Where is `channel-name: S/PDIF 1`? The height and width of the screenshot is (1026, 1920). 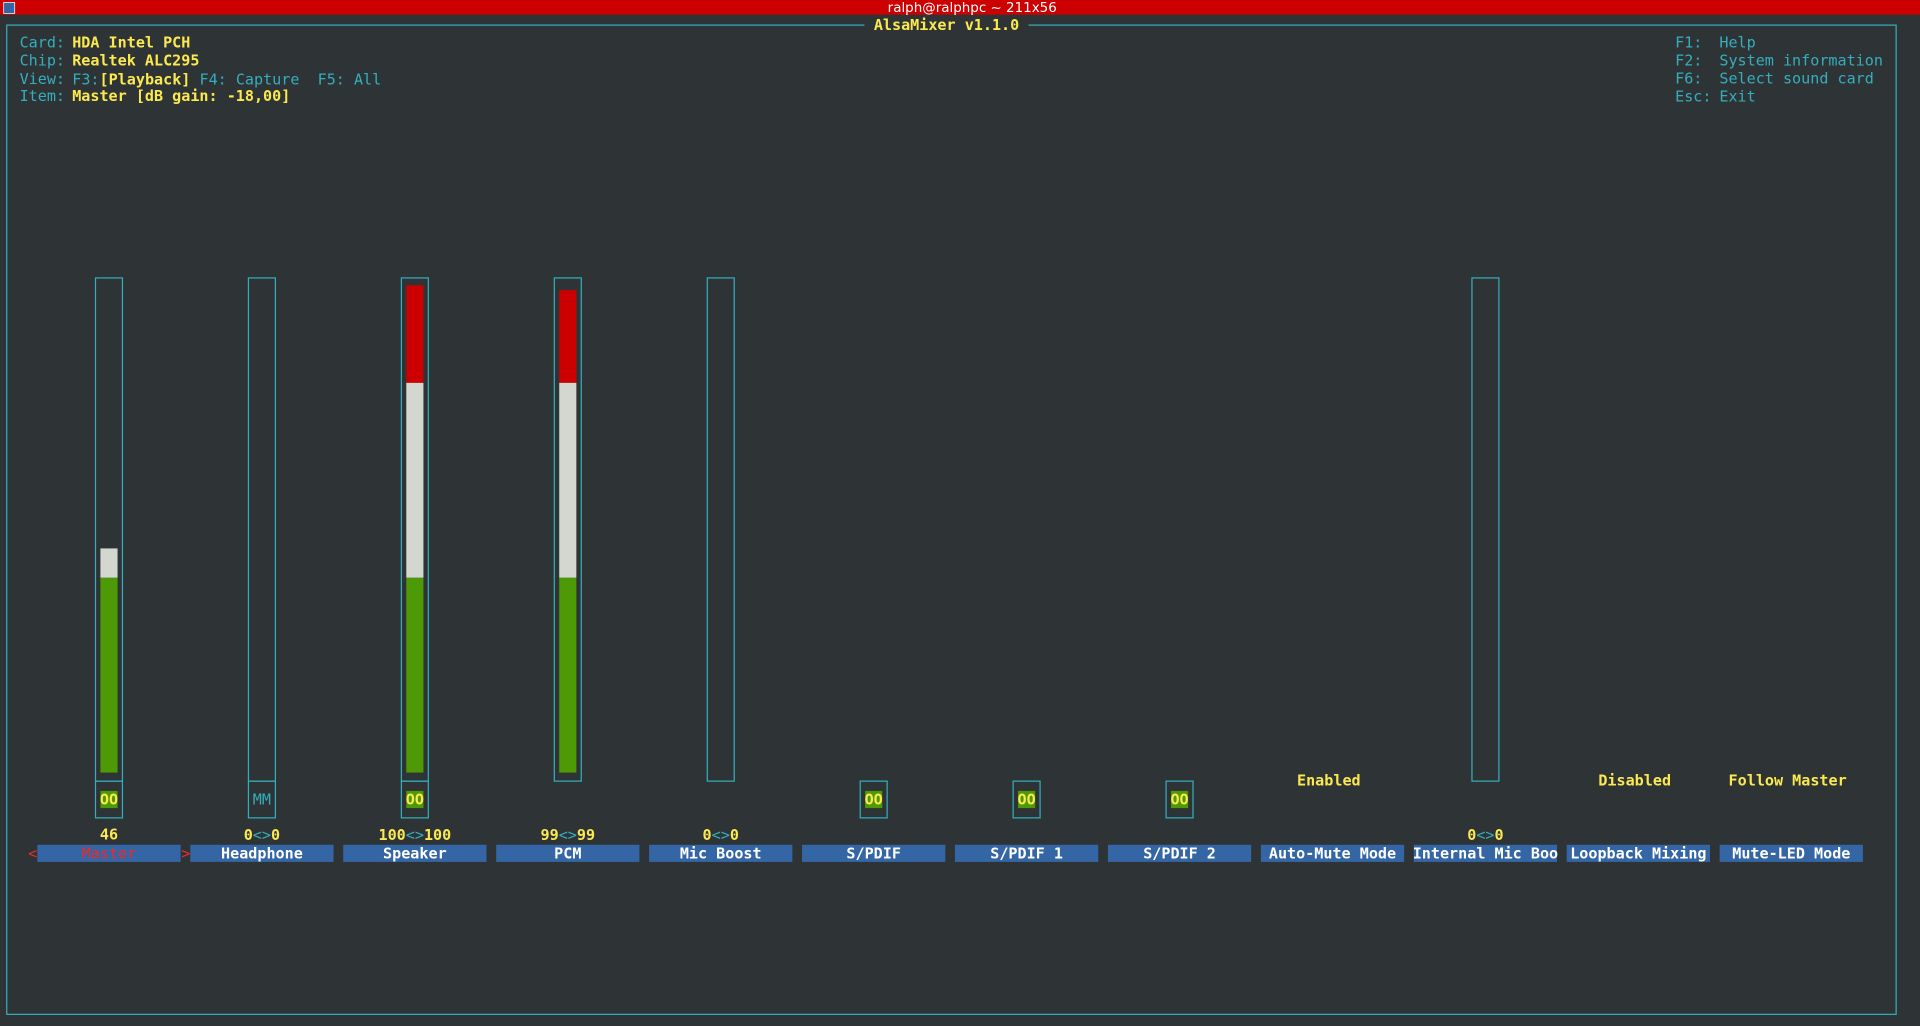
channel-name: S/PDIF 1 is located at coordinates (1026, 853).